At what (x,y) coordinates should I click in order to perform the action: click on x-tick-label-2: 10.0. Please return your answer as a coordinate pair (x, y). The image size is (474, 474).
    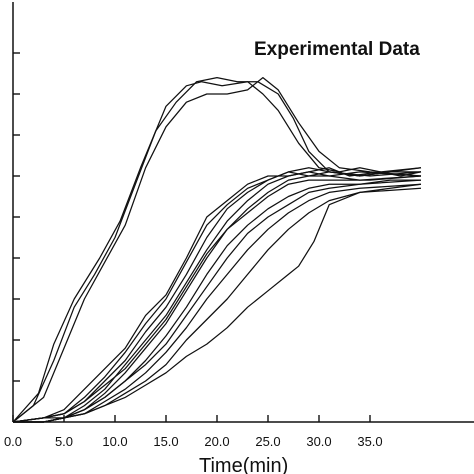
    Looking at the image, I should click on (114, 441).